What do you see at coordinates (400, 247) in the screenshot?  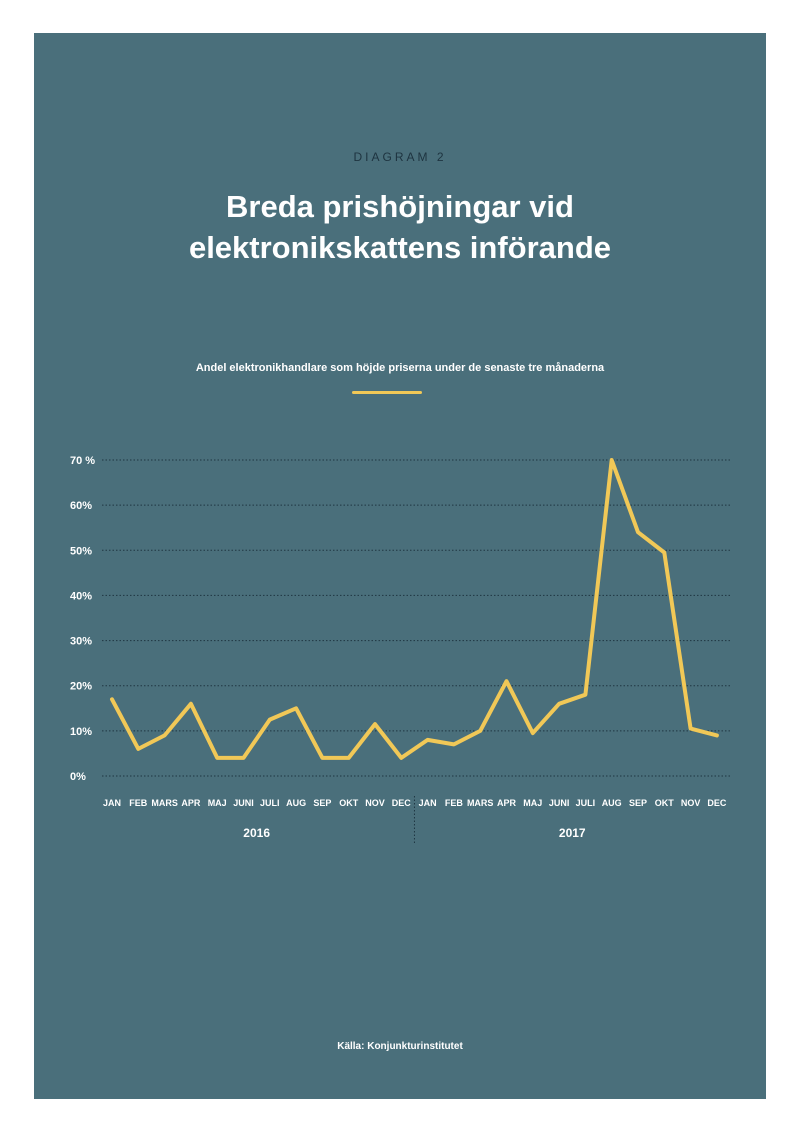 I see `chart-title-line2: elektronikskattens införande` at bounding box center [400, 247].